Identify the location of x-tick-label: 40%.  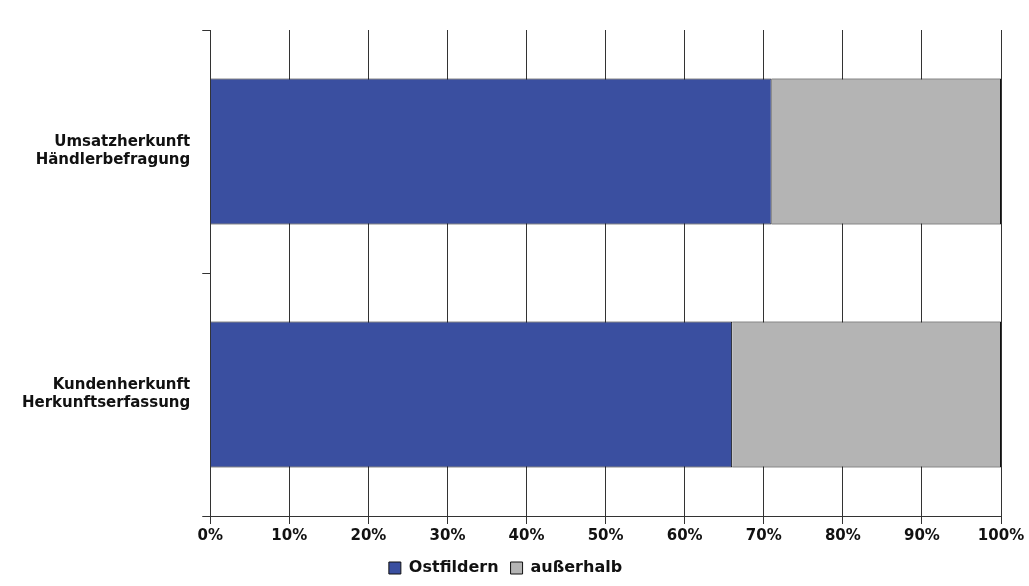
(526, 534).